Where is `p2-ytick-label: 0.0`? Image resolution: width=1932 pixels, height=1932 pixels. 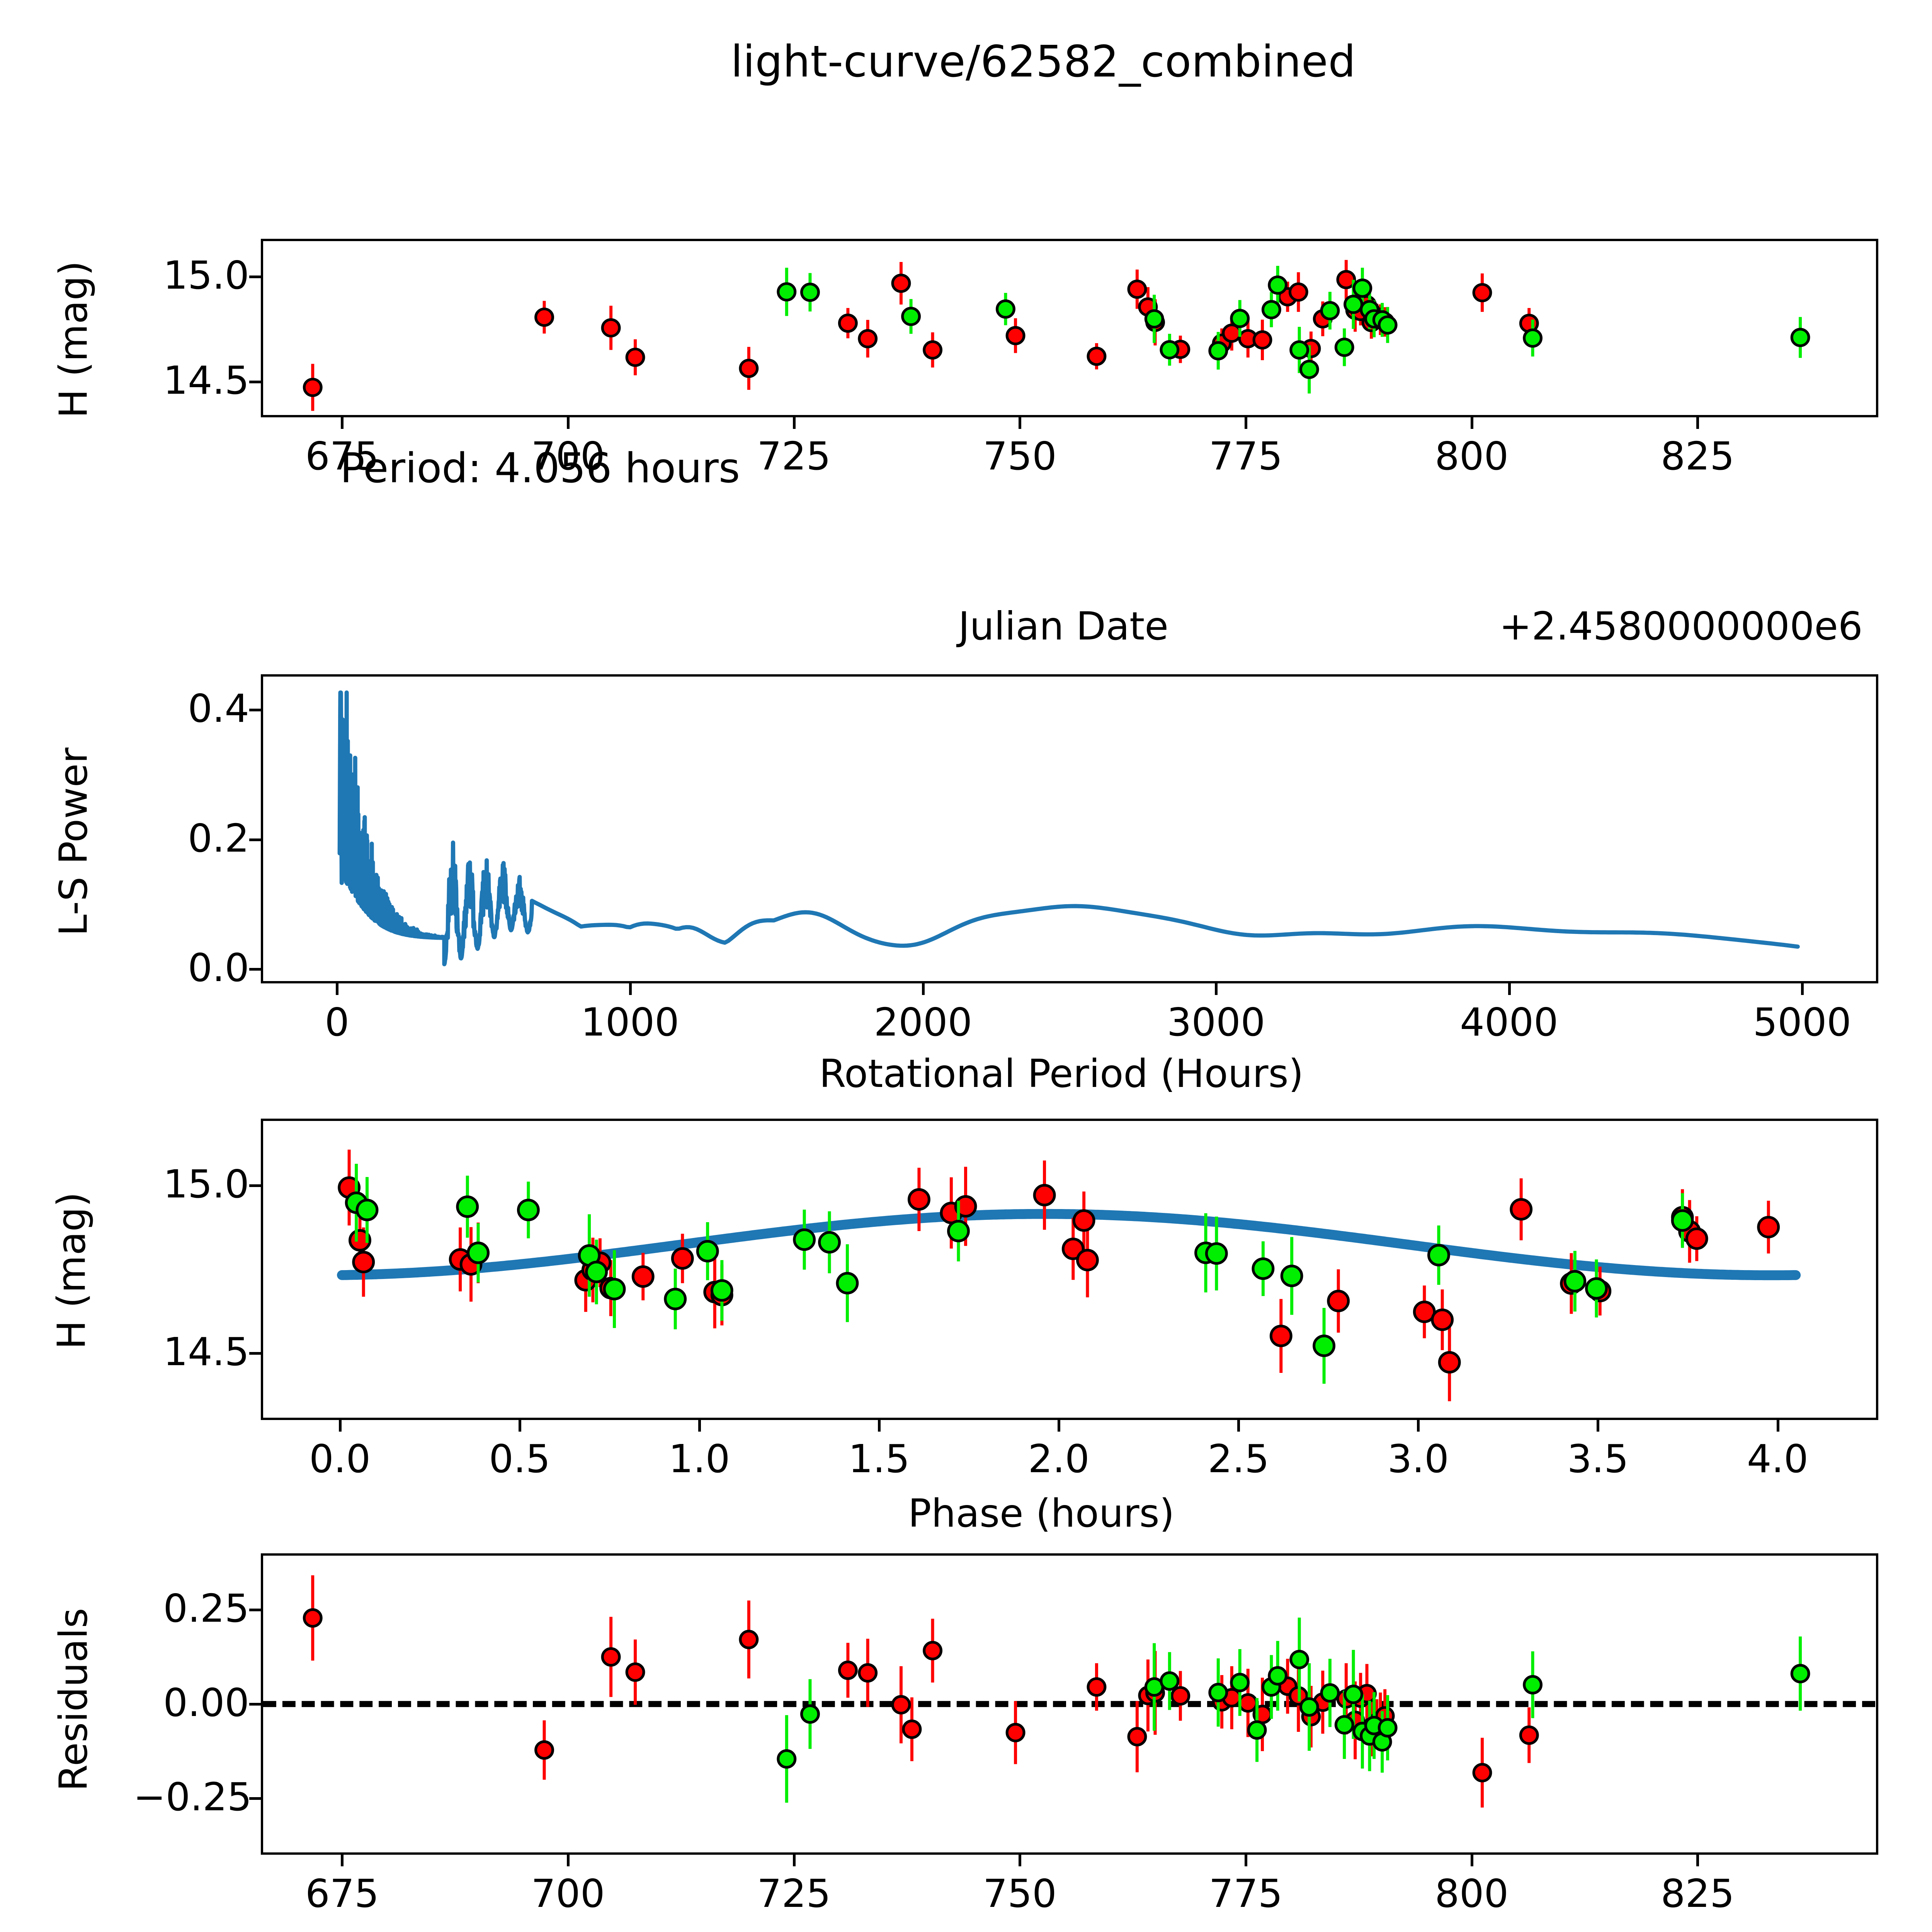 p2-ytick-label: 0.0 is located at coordinates (218, 968).